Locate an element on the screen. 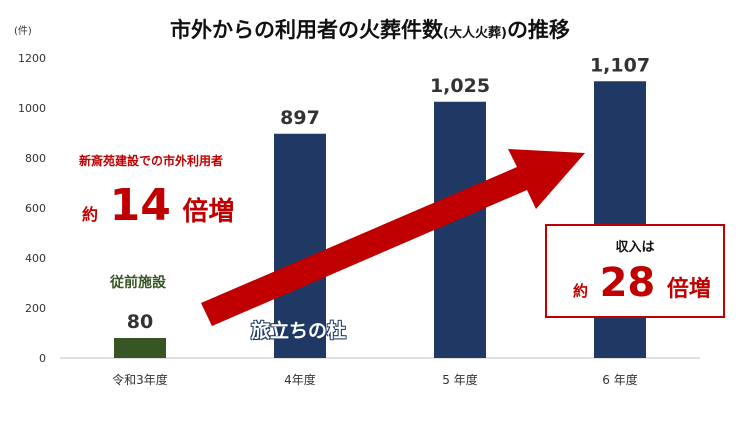 The image size is (740, 423). right-callout-number: 28 is located at coordinates (627, 283).